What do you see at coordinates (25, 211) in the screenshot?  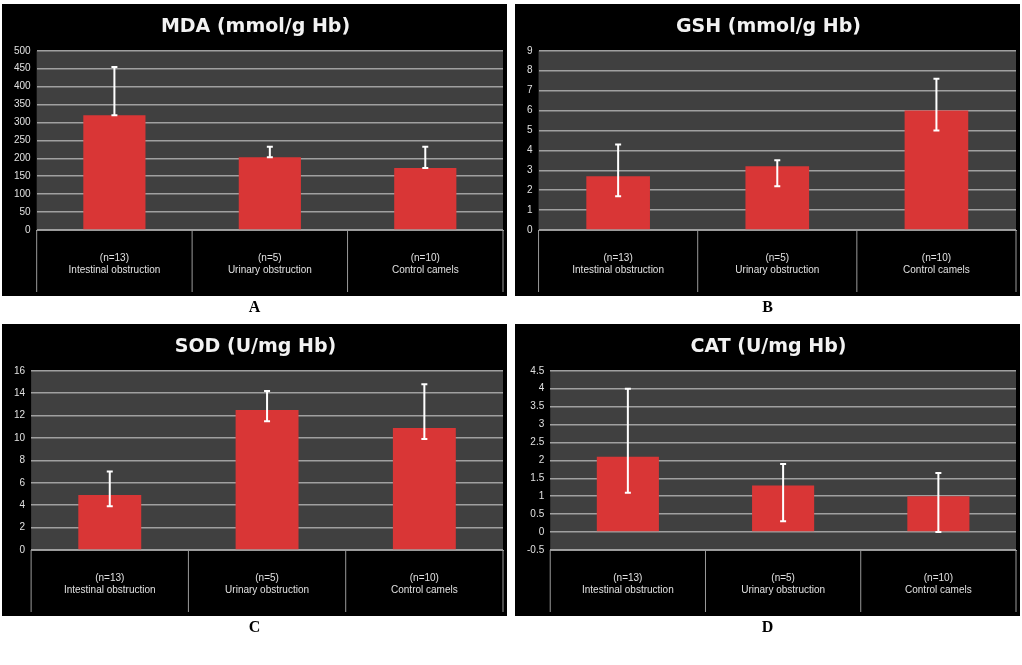 I see `y-tick-label: 50` at bounding box center [25, 211].